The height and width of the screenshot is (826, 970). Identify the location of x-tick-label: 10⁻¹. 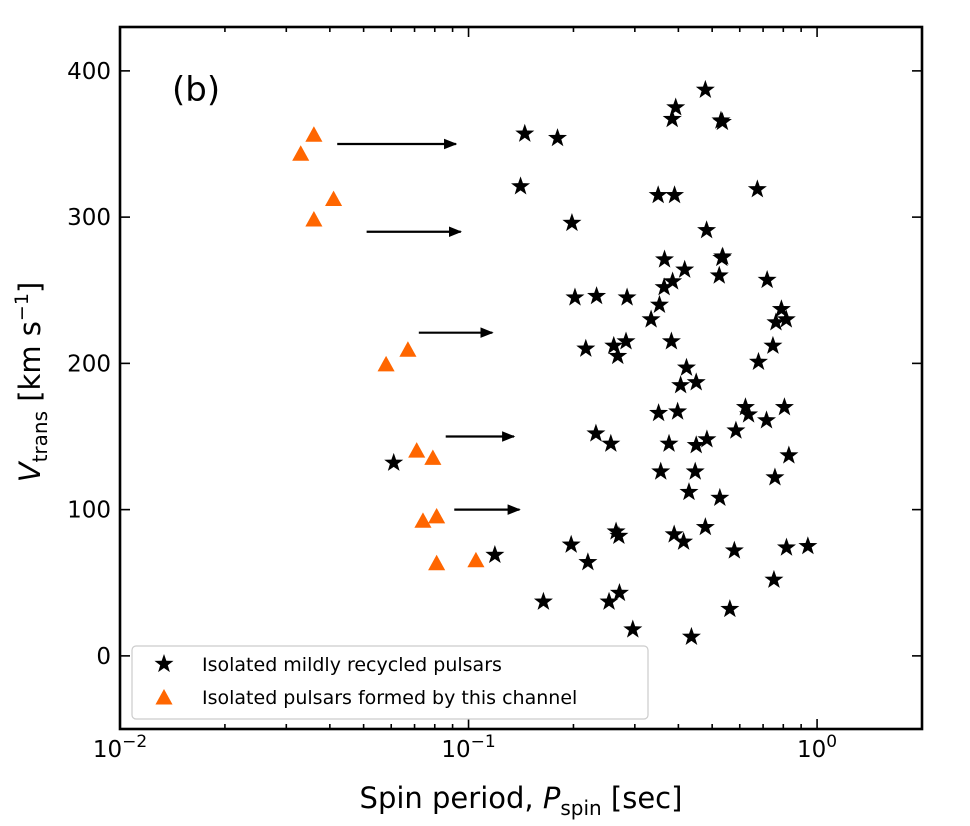
(468, 747).